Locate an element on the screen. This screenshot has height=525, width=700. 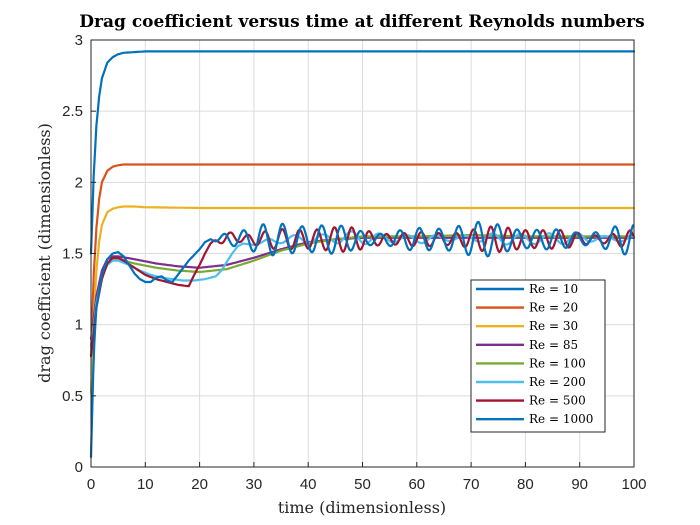
legend-label: Re = 85 is located at coordinates (553, 345).